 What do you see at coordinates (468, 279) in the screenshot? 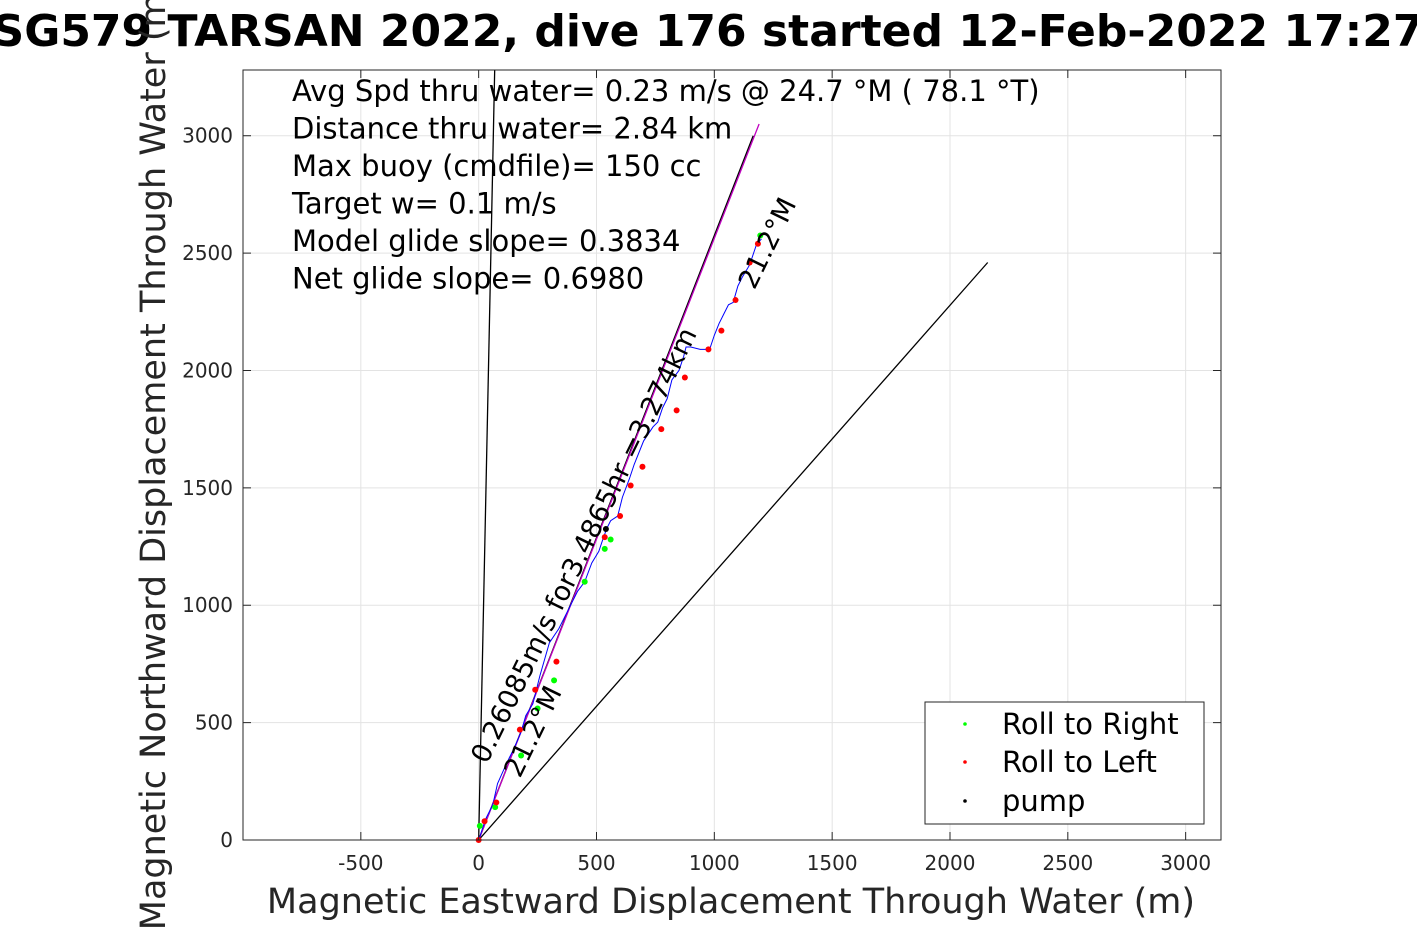
I see `info-line: Net glide slope= 0.6980` at bounding box center [468, 279].